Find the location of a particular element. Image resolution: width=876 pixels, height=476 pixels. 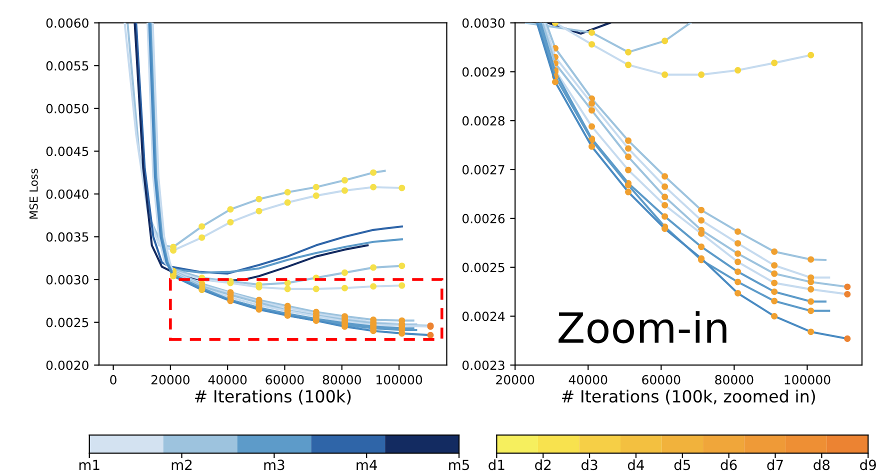

y-tick-label: 0.0026 is located at coordinates (483, 219).